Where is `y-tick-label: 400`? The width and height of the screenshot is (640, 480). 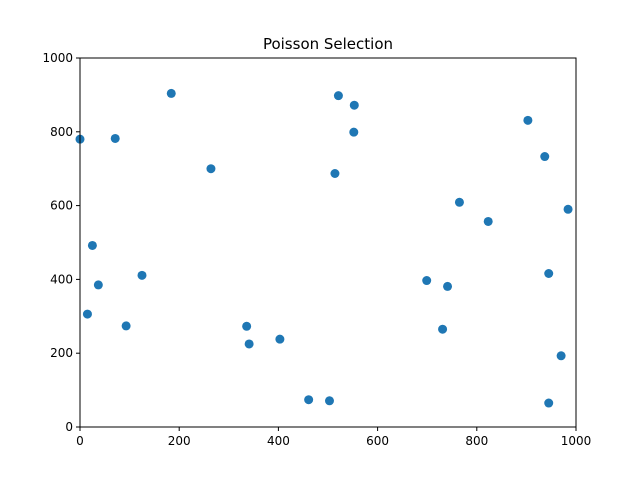 y-tick-label: 400 is located at coordinates (61, 279).